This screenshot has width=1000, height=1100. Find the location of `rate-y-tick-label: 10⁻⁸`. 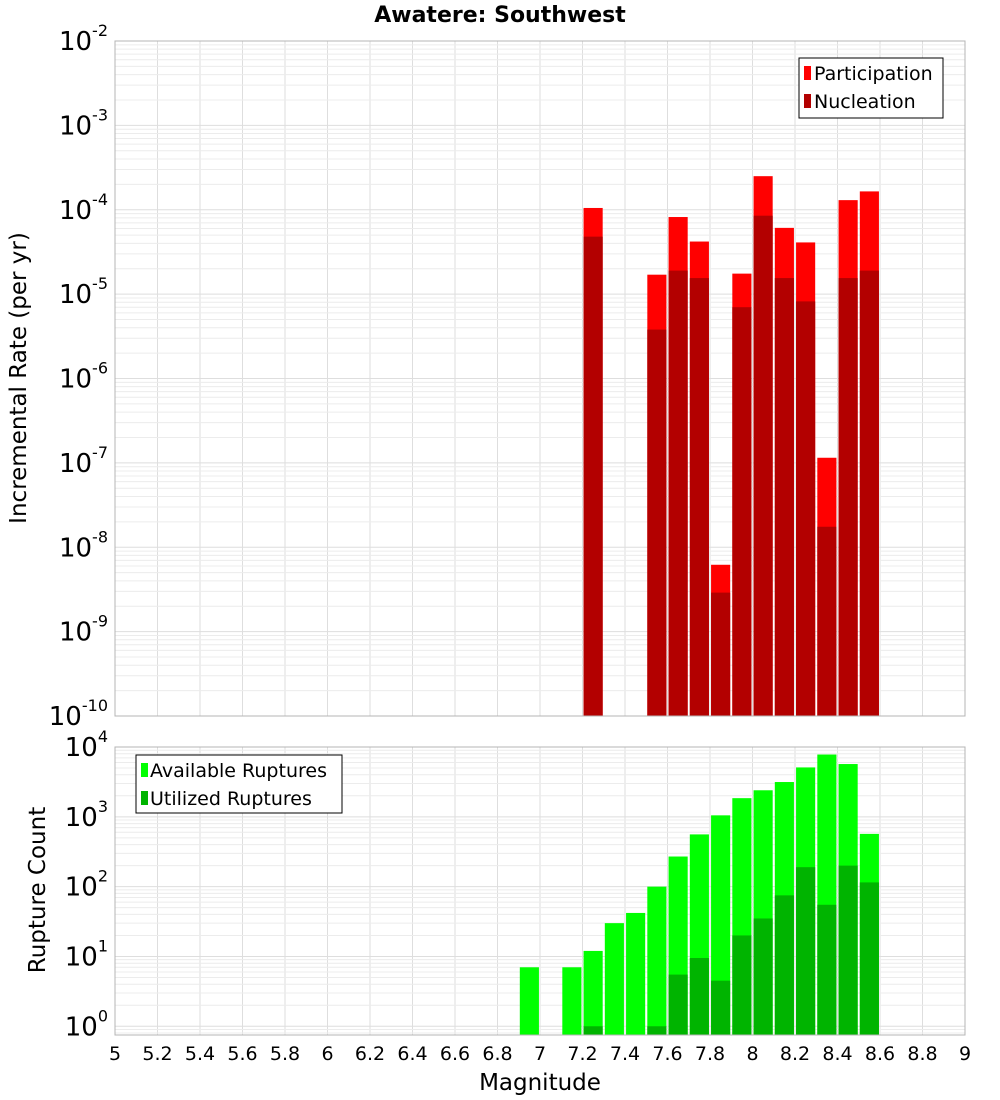

rate-y-tick-label: 10⁻⁸ is located at coordinates (83, 545).